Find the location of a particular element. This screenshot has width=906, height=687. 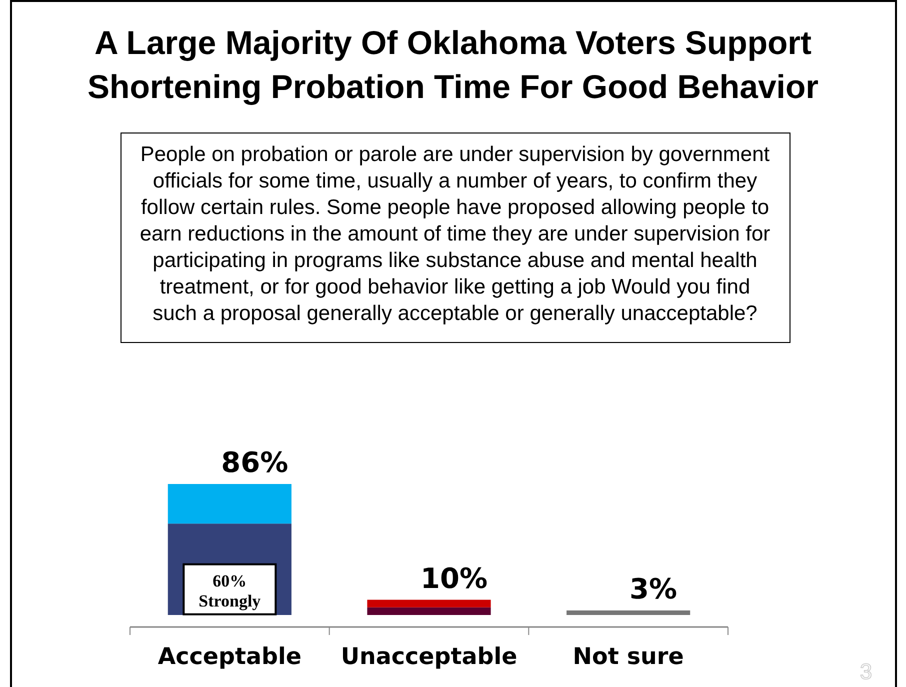

data-label: 60% Strongly is located at coordinates (230, 590).